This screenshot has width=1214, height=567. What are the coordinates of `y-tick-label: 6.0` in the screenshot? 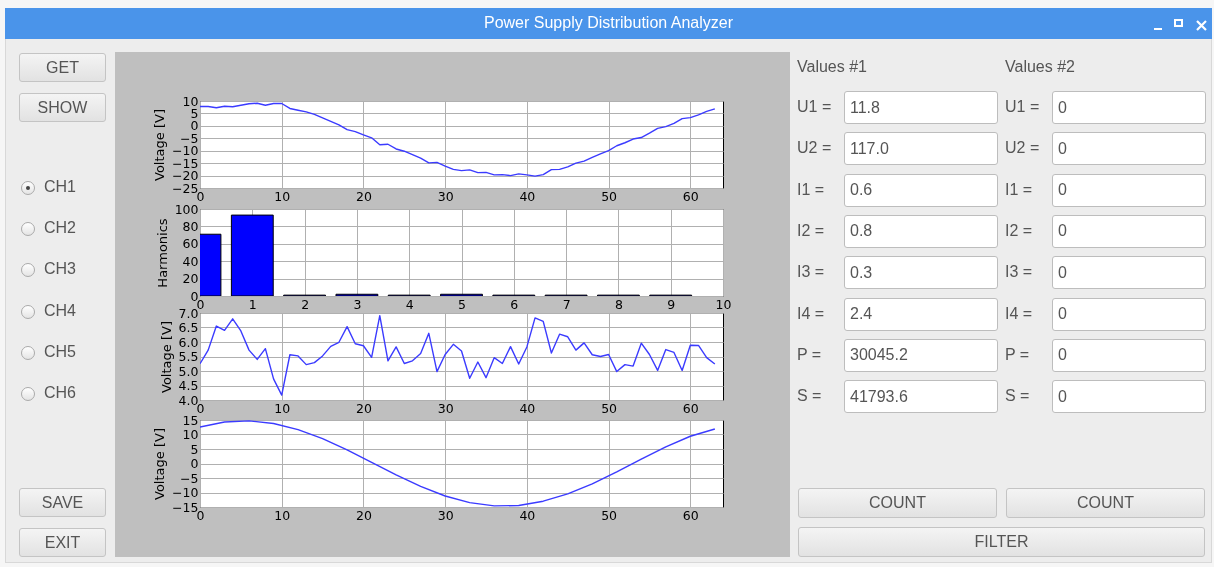 It's located at (188, 342).